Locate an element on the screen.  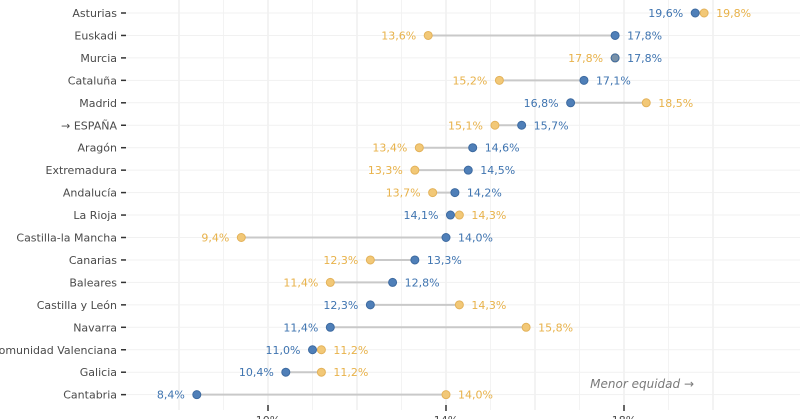
value-label-gold: 14,0% is located at coordinates (475, 395).